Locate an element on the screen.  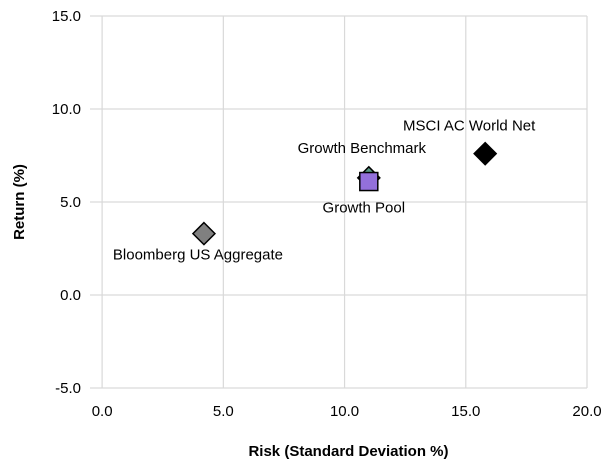
msci-ac-world-net-label: MSCI AC World Net is located at coordinates (469, 126).